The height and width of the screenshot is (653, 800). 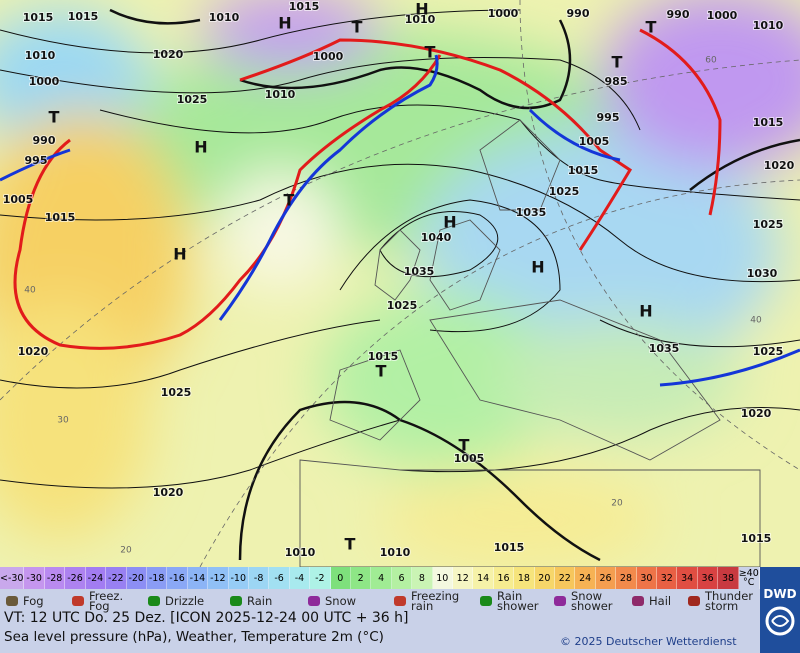 What do you see at coordinates (749, 578) in the screenshot?
I see `colorbar-cell: ≥40 °C` at bounding box center [749, 578].